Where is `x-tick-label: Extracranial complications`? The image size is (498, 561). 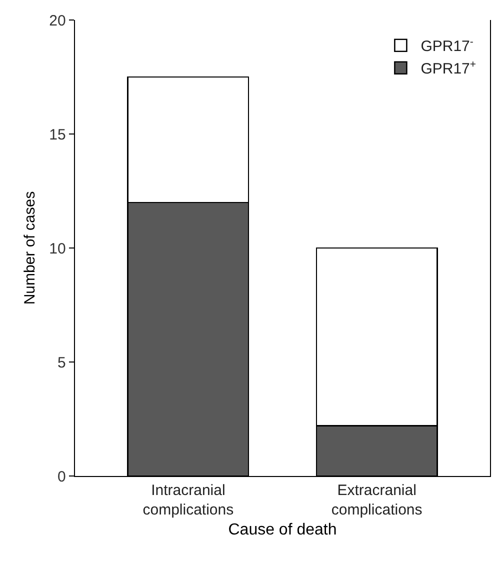 x-tick-label: Extracranial complications is located at coordinates (376, 500).